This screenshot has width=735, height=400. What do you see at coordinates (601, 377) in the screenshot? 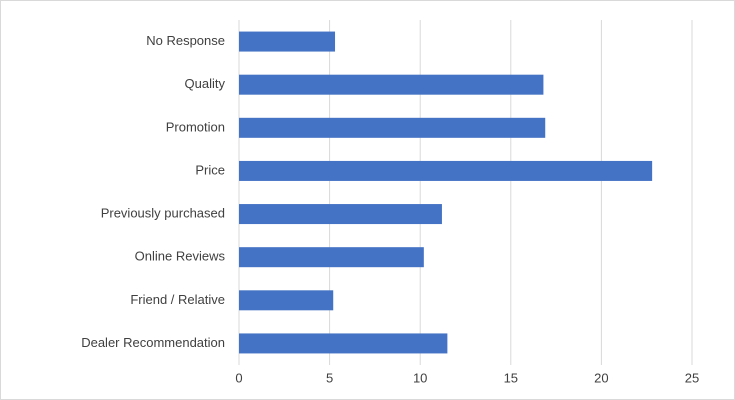
I see `x-tick-label: 20` at bounding box center [601, 377].